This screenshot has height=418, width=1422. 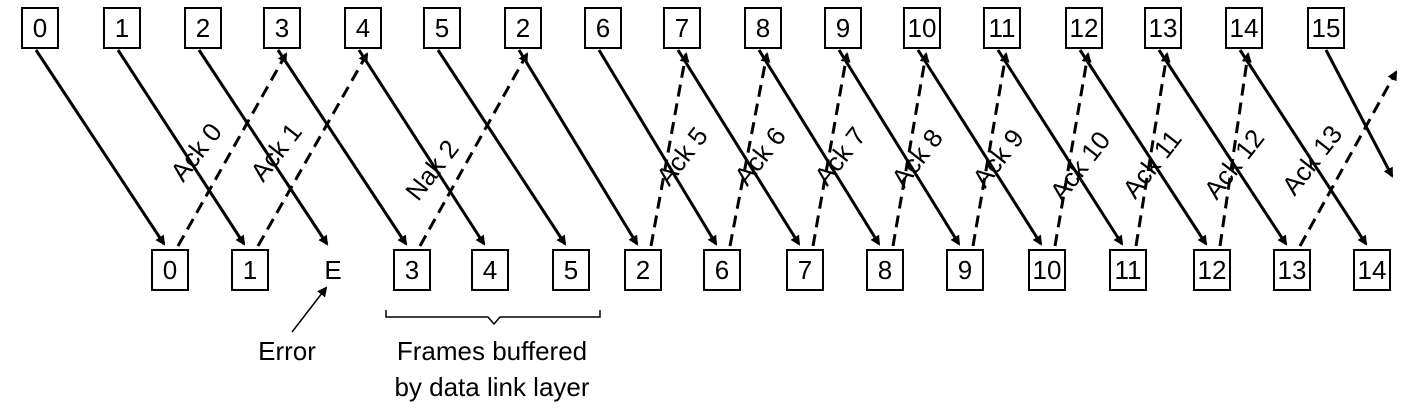 I want to click on error-marker: E, so click(x=332, y=270).